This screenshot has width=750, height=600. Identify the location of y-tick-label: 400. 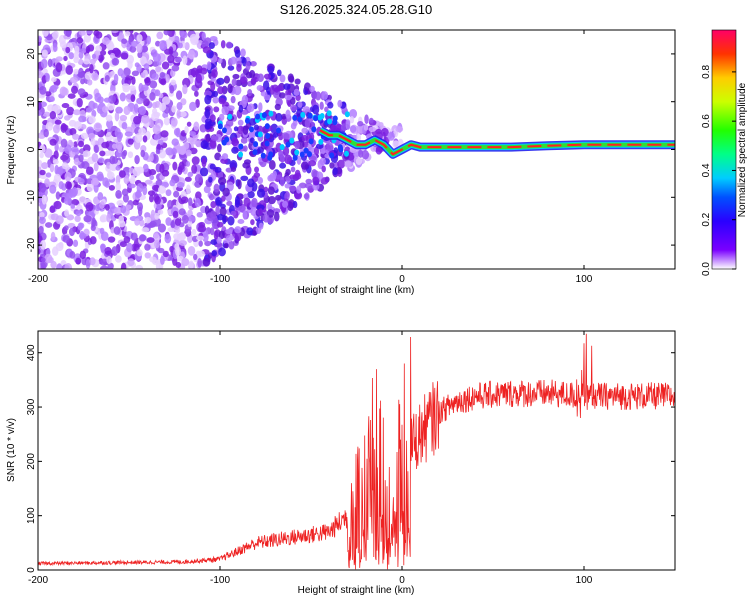
(31, 352).